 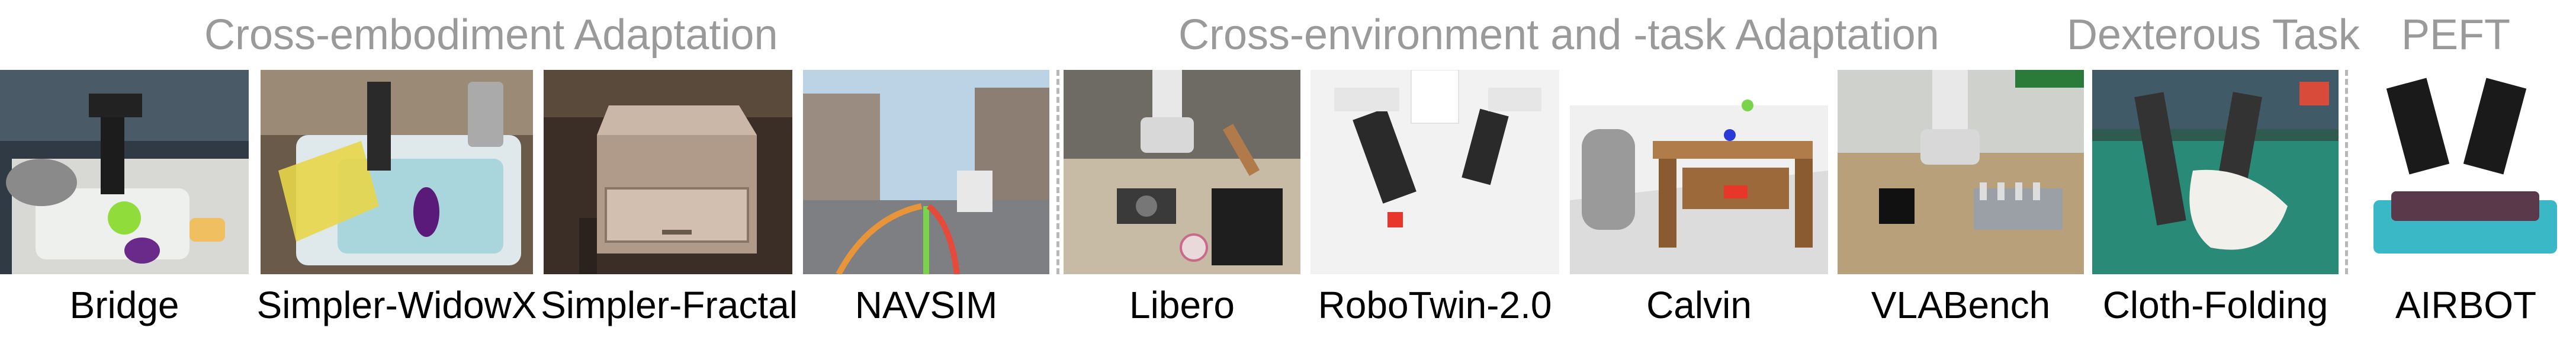 What do you see at coordinates (2466, 172) in the screenshot?
I see `thumbnail-airbot` at bounding box center [2466, 172].